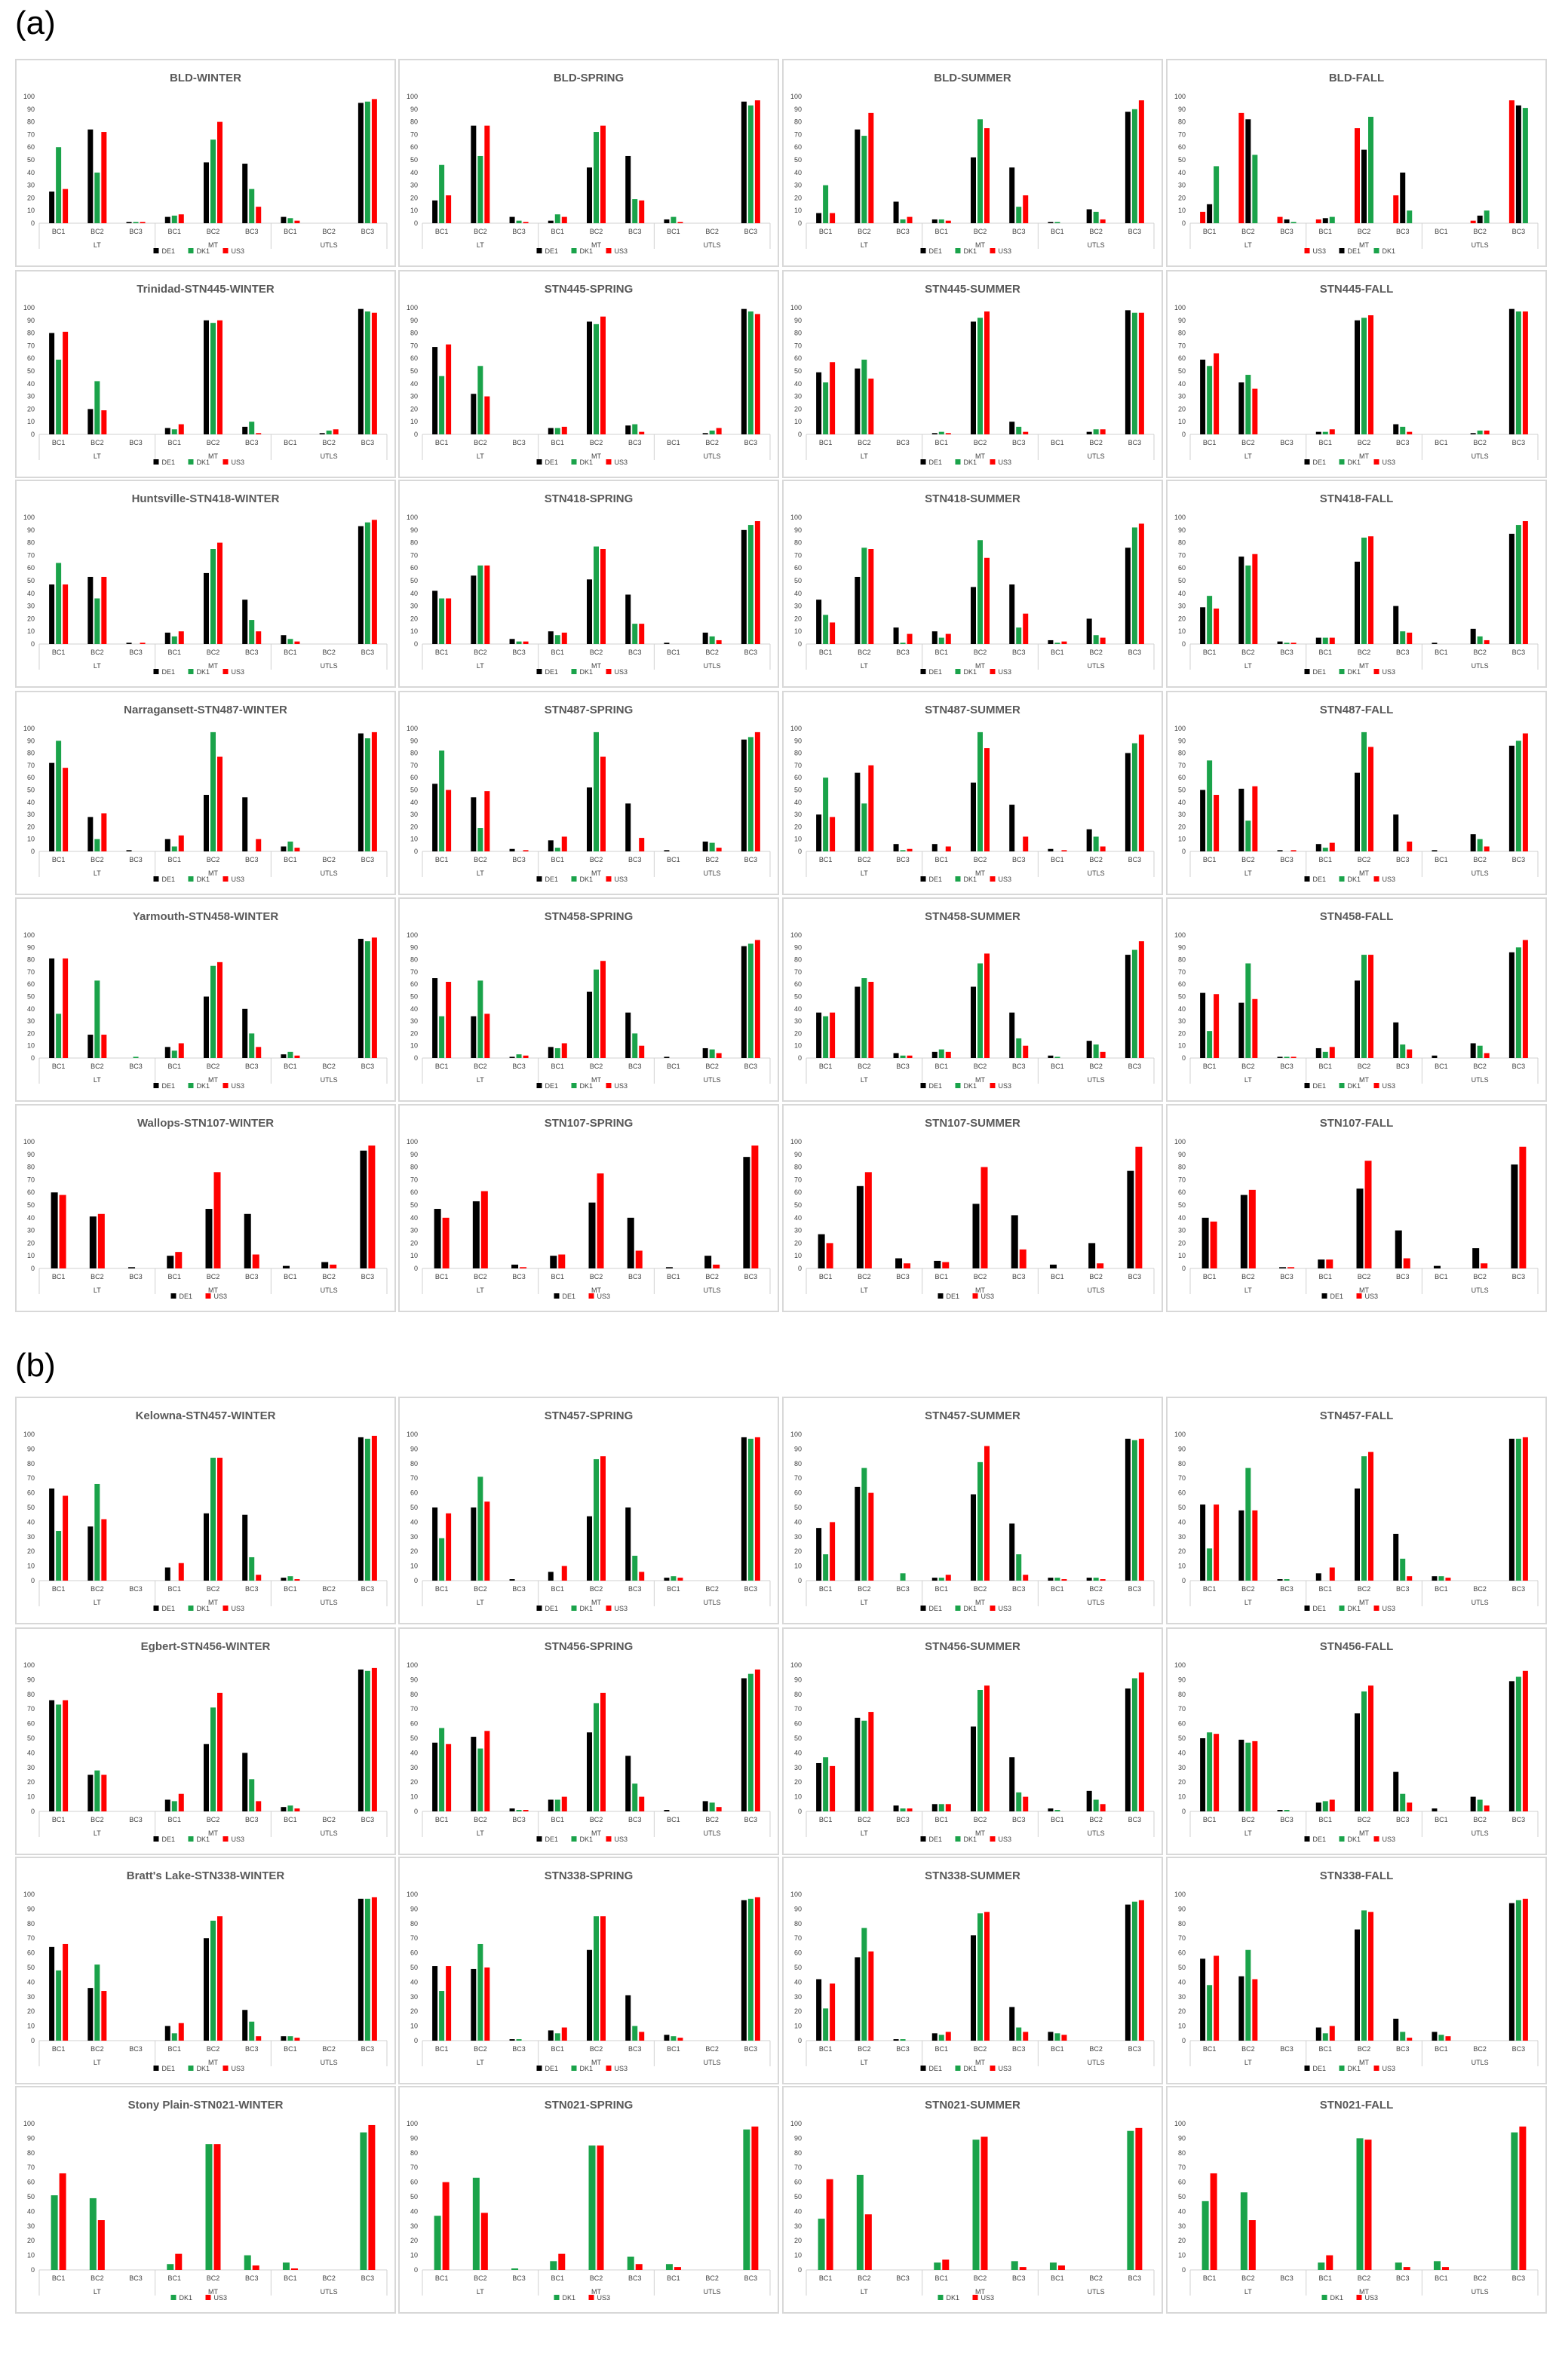 The height and width of the screenshot is (2380, 1559). What do you see at coordinates (1357, 1647) in the screenshot?
I see `chart-title: STN456-FALL` at bounding box center [1357, 1647].